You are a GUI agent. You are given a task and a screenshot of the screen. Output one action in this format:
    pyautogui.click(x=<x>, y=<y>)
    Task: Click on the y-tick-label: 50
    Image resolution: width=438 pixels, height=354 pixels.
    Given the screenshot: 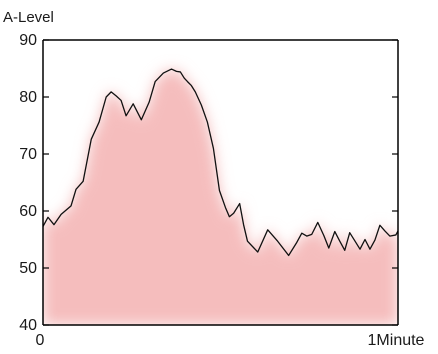 What is the action you would take?
    pyautogui.click(x=28, y=268)
    